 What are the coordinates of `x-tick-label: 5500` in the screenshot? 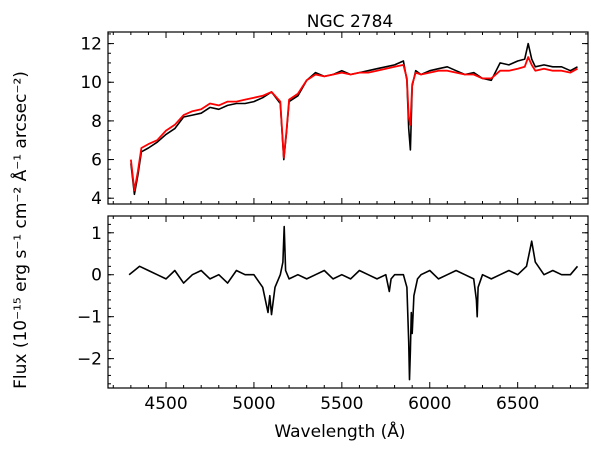 It's located at (341, 404).